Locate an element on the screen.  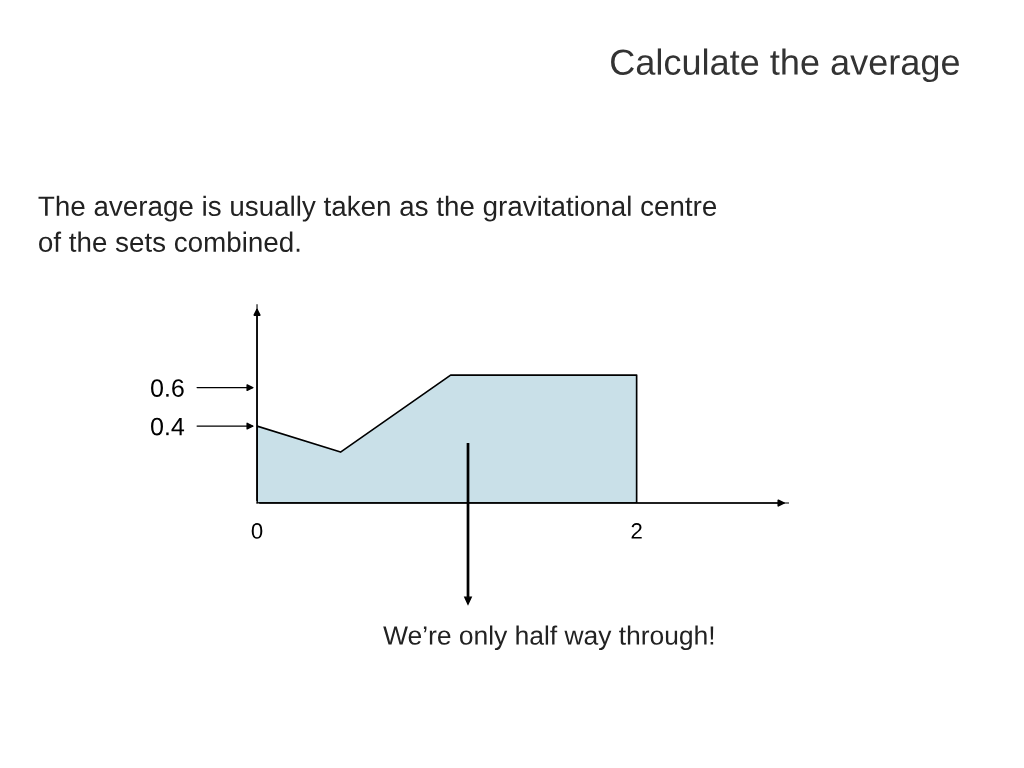
x-tick-label: 2 is located at coordinates (636, 531).